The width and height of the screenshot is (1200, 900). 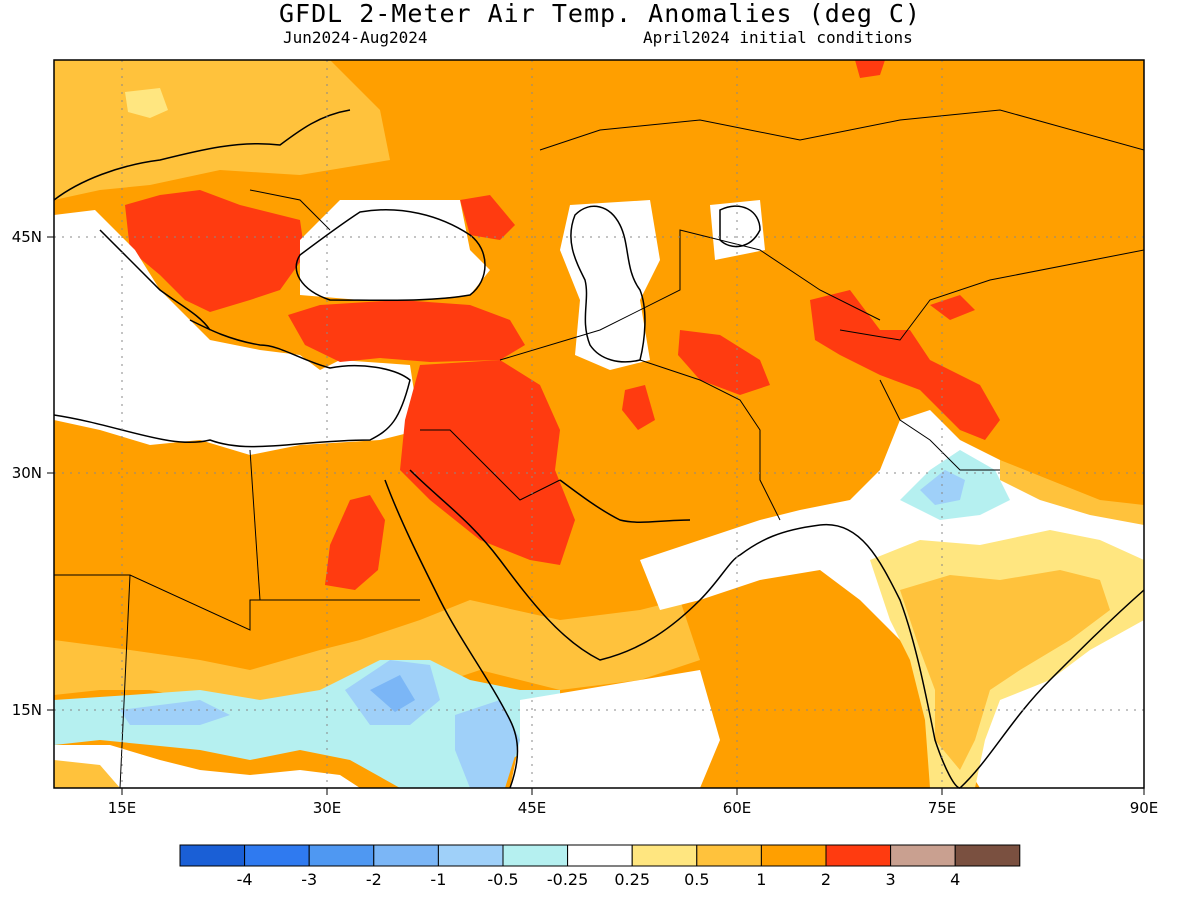 What do you see at coordinates (615, 729) in the screenshot?
I see `field-horn-neutral` at bounding box center [615, 729].